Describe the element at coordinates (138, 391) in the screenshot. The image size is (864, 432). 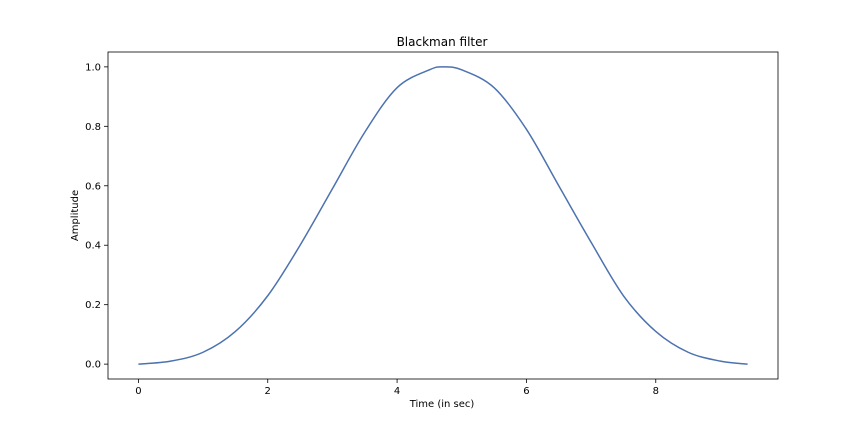
I see `x-tick-label: 0` at that location.